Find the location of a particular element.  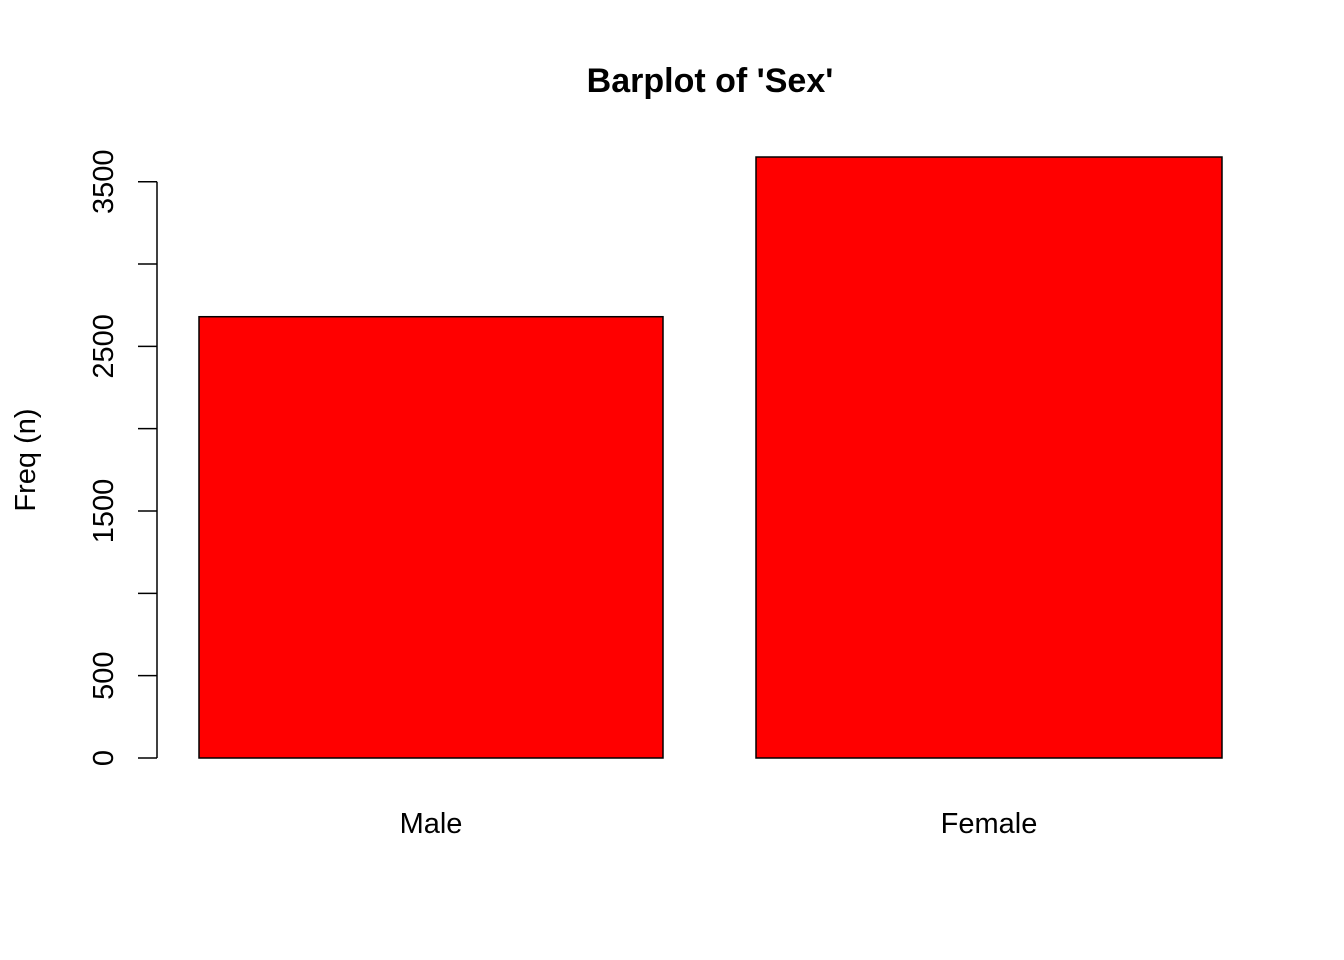

y-axis-title: Freq (n) is located at coordinates (26, 459).